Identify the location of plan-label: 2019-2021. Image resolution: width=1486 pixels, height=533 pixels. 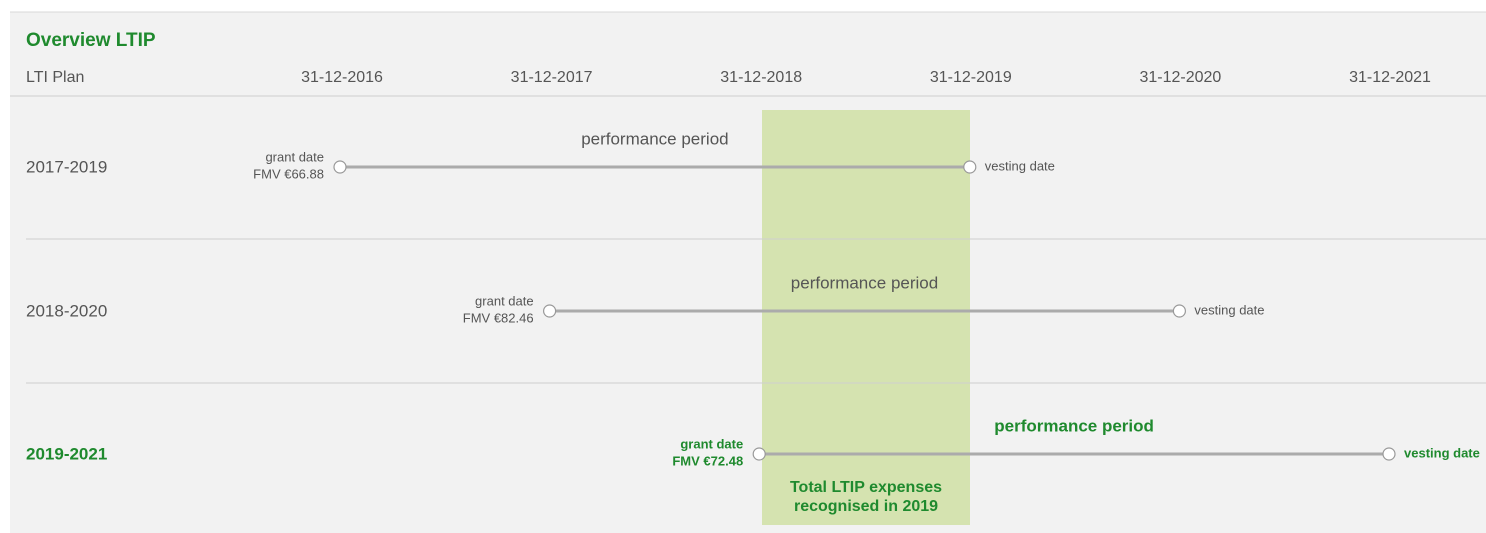
(66, 453).